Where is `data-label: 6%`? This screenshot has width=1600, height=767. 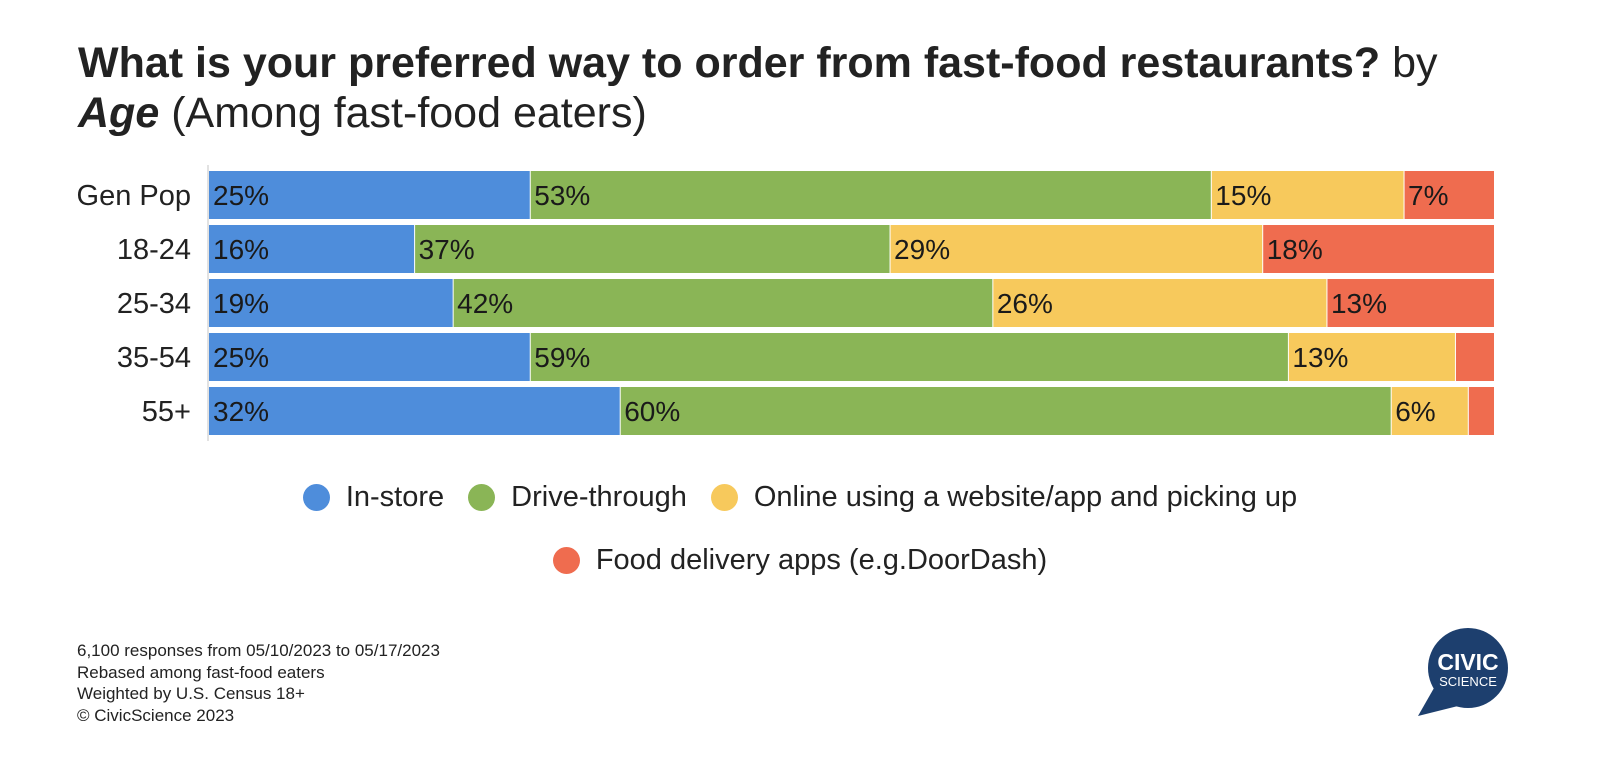 data-label: 6% is located at coordinates (1415, 411).